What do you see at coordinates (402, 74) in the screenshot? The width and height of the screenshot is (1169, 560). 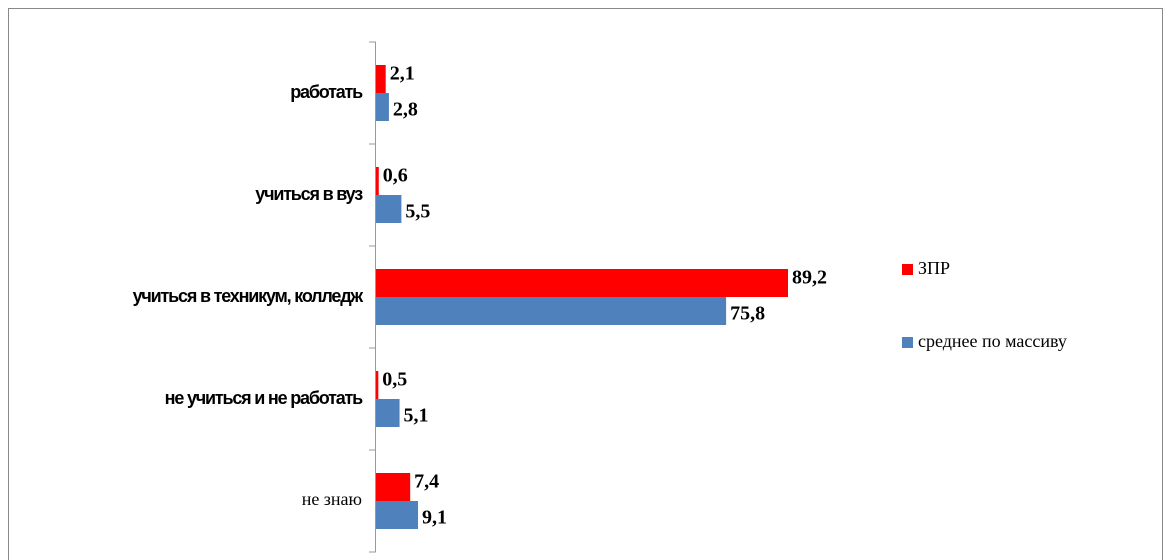 I see `value-label: 2,1` at bounding box center [402, 74].